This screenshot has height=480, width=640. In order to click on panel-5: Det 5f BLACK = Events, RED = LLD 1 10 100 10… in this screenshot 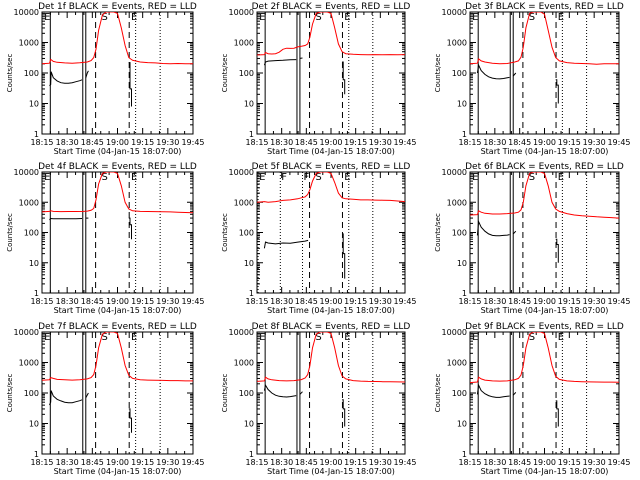, I will do `click(319, 238)`.